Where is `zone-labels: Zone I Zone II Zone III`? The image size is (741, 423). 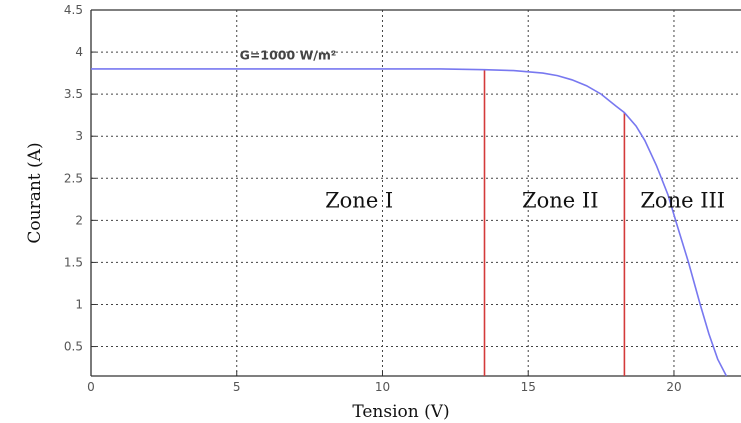
zone-labels: Zone I Zone II Zone III is located at coordinates (525, 201).